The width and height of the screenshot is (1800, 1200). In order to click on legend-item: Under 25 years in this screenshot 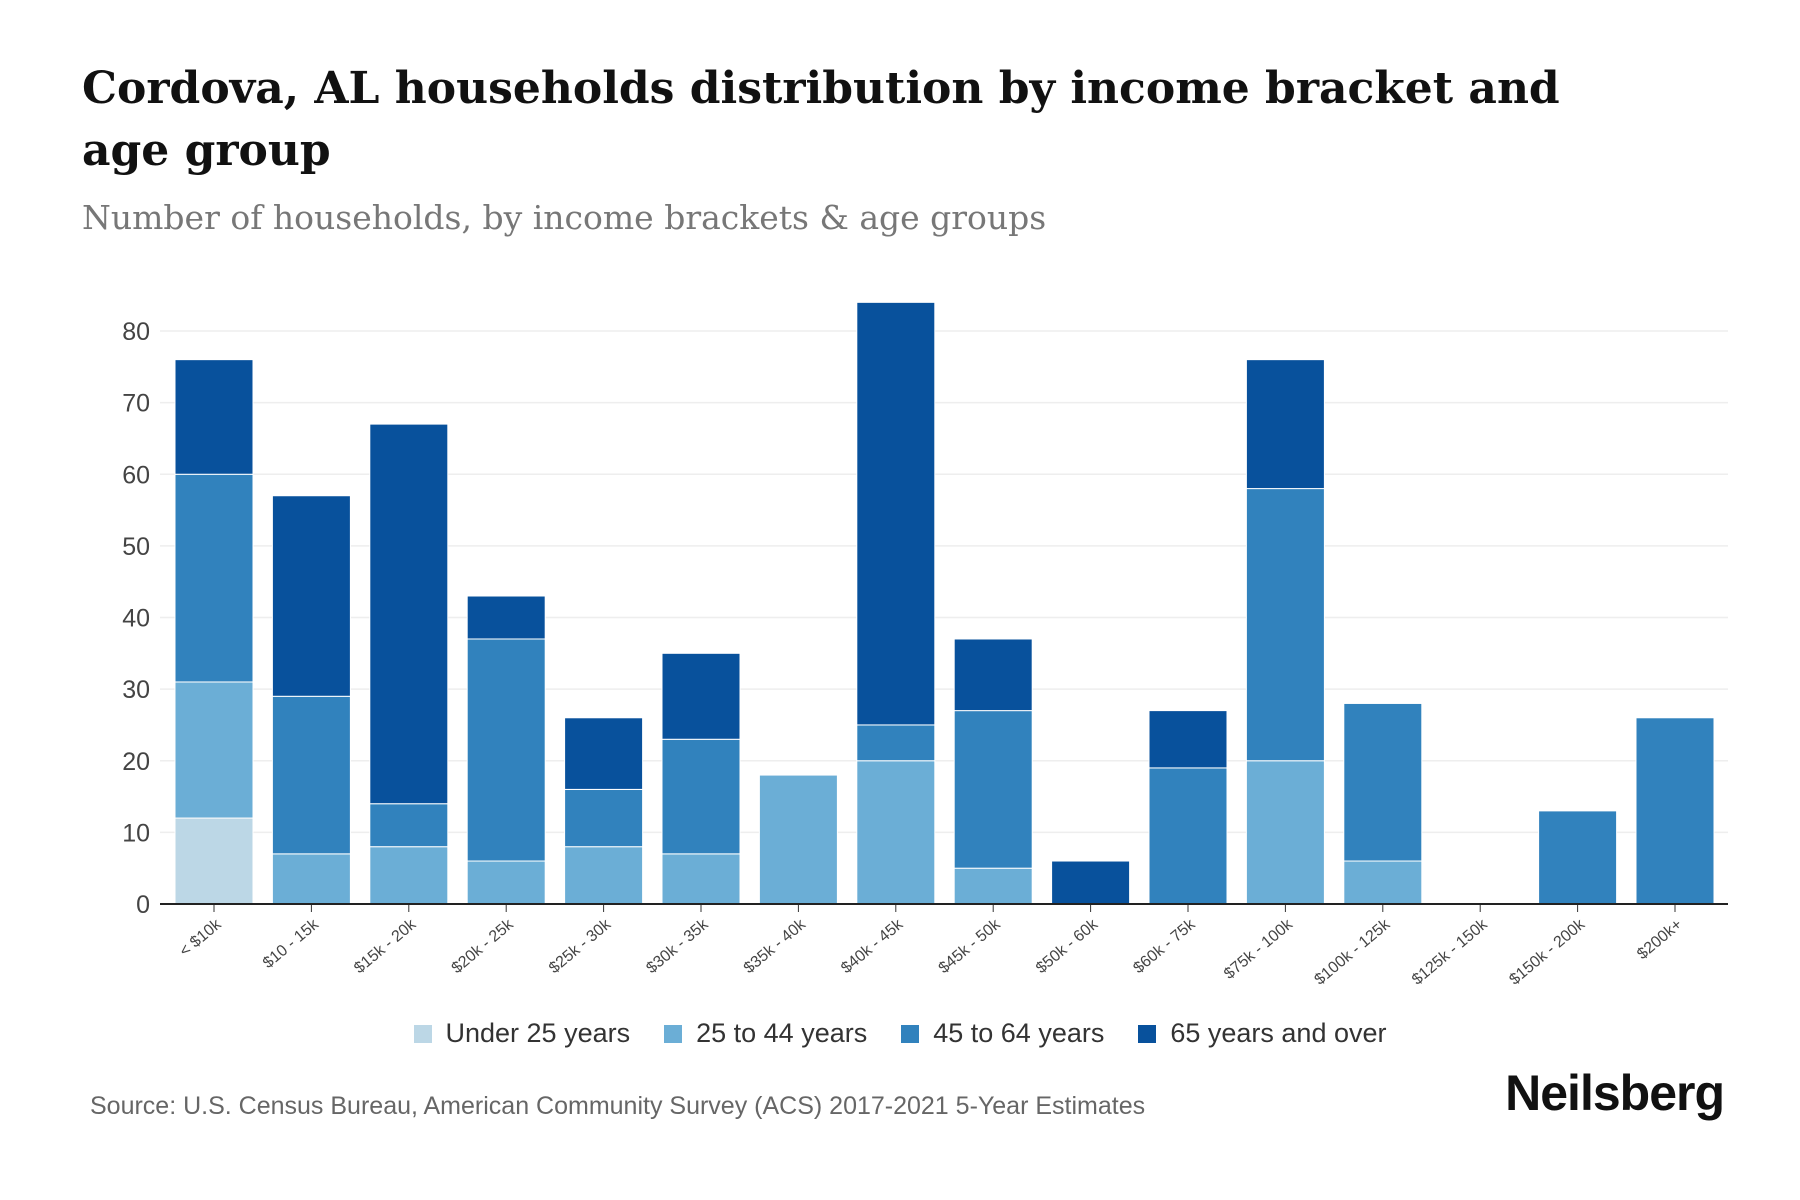, I will do `click(522, 1033)`.